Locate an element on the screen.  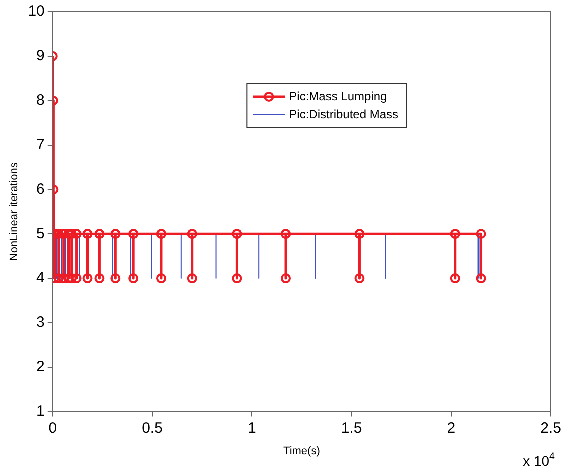
x-tick-label: 0 is located at coordinates (53, 428).